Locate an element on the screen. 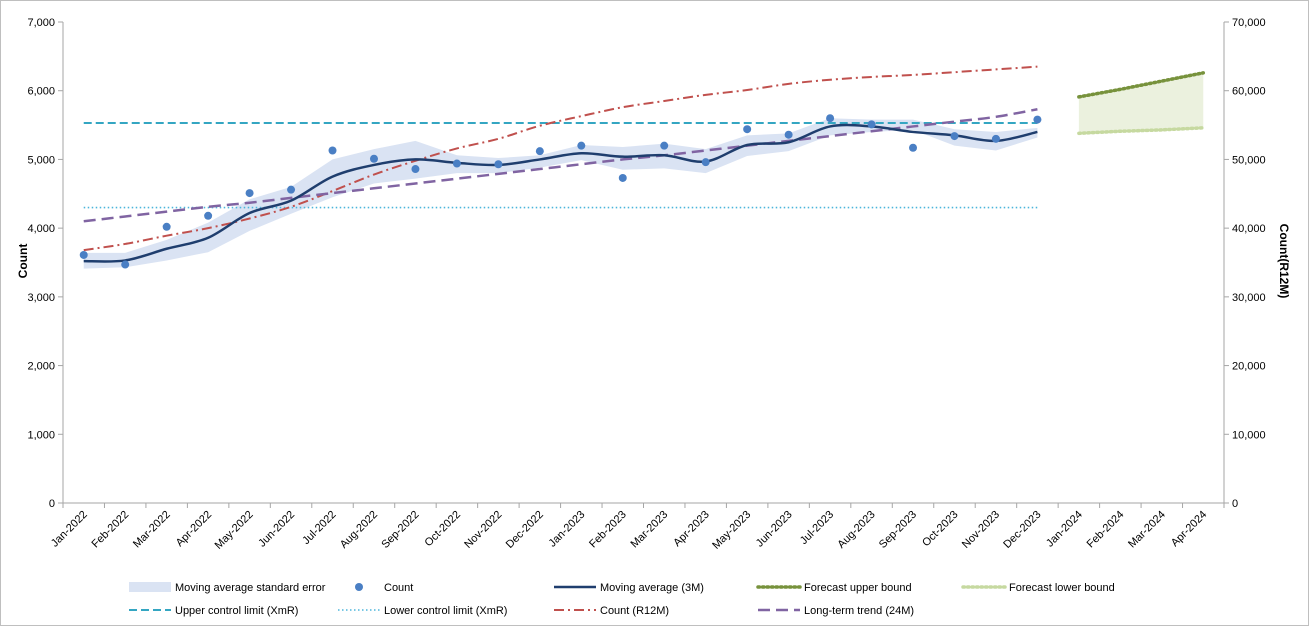 This screenshot has width=1309, height=626. x-tick-label: Aug-2023 is located at coordinates (856, 530).